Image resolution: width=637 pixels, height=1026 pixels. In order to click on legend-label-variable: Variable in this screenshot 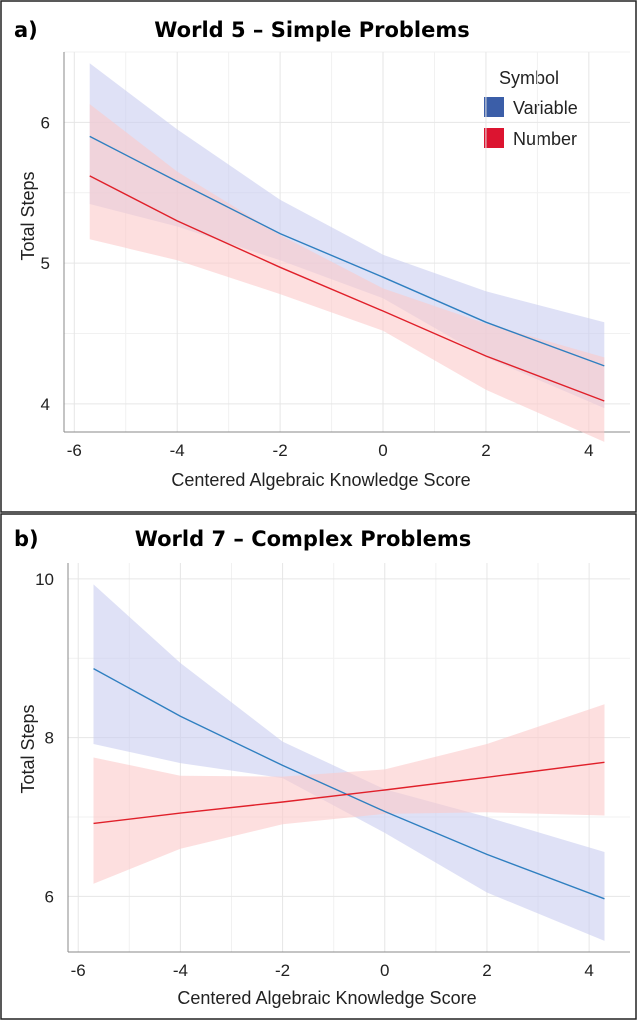, I will do `click(545, 108)`.